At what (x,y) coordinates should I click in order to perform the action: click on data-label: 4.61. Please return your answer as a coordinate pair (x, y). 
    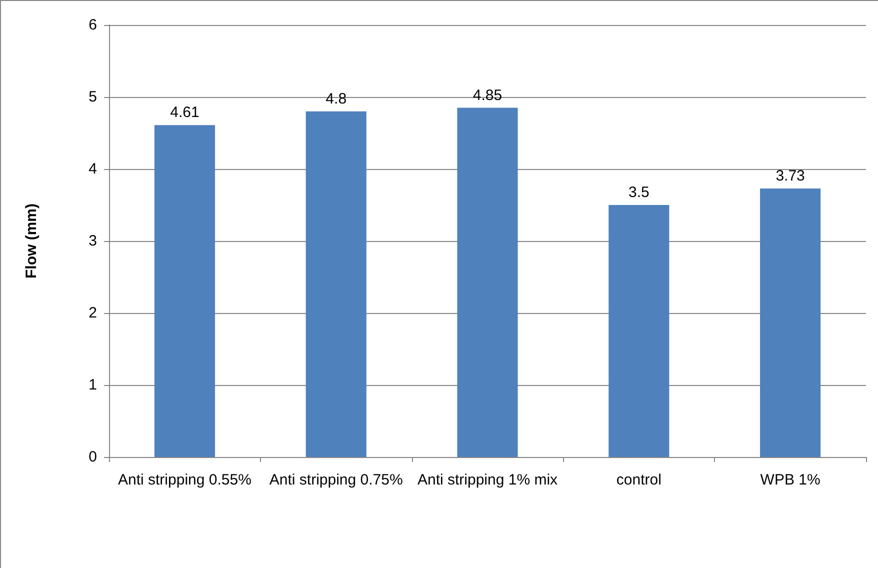
    Looking at the image, I should click on (185, 113).